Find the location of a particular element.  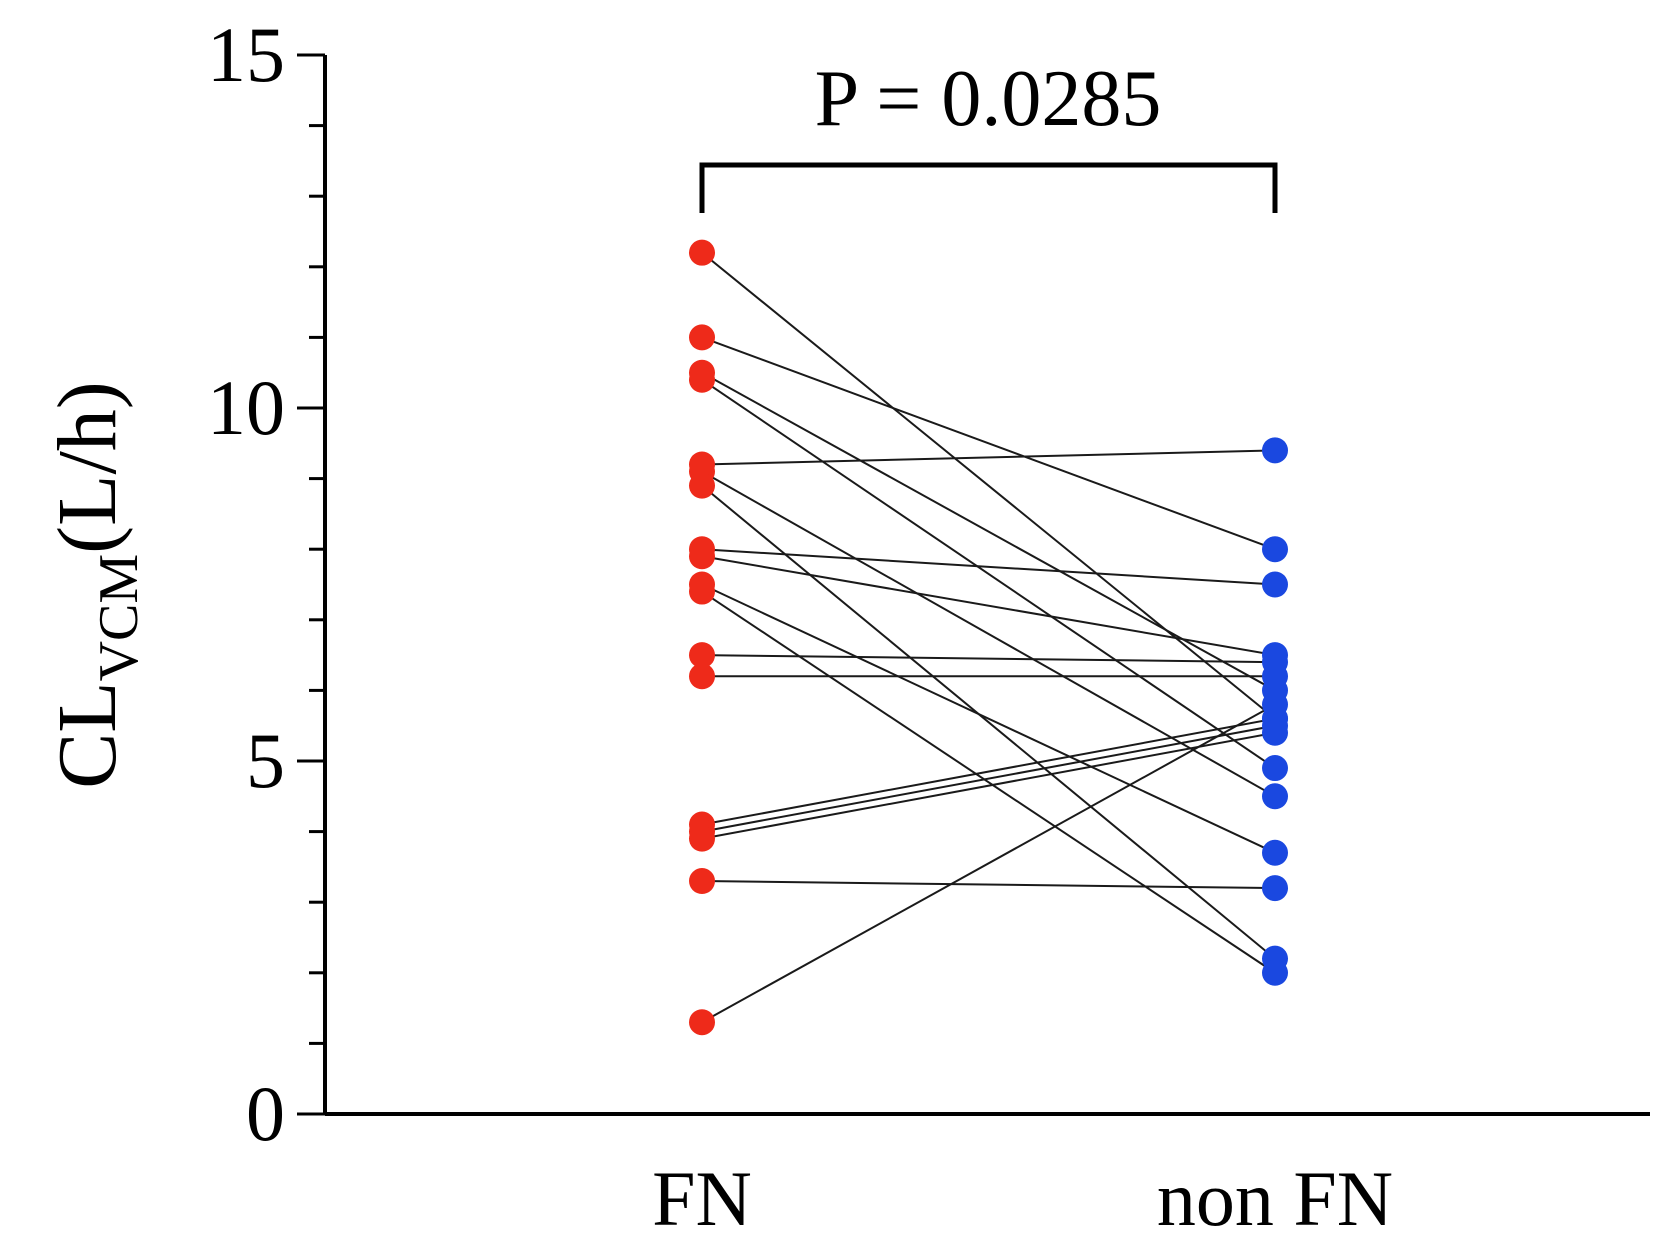

significance-bracket-group: P = 0.0285 is located at coordinates (988, 134).